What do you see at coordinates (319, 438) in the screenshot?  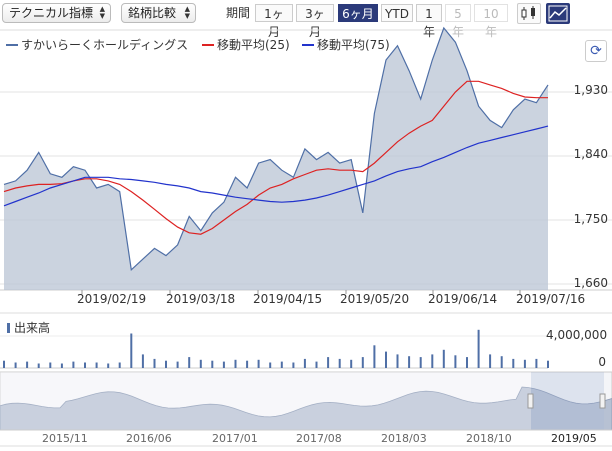 I see `navigator-label: 2017/08` at bounding box center [319, 438].